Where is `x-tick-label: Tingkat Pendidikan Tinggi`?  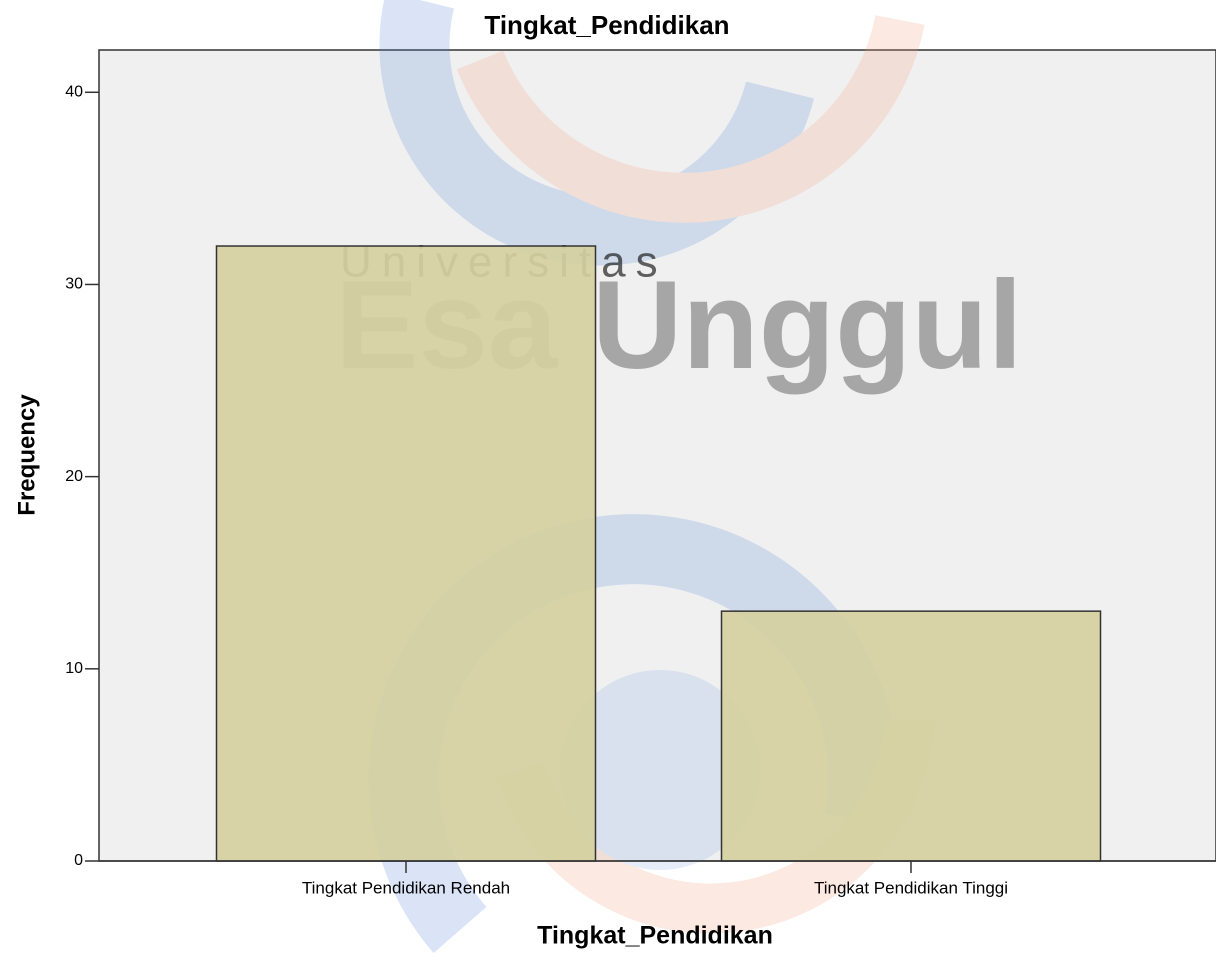 x-tick-label: Tingkat Pendidikan Tinggi is located at coordinates (911, 887).